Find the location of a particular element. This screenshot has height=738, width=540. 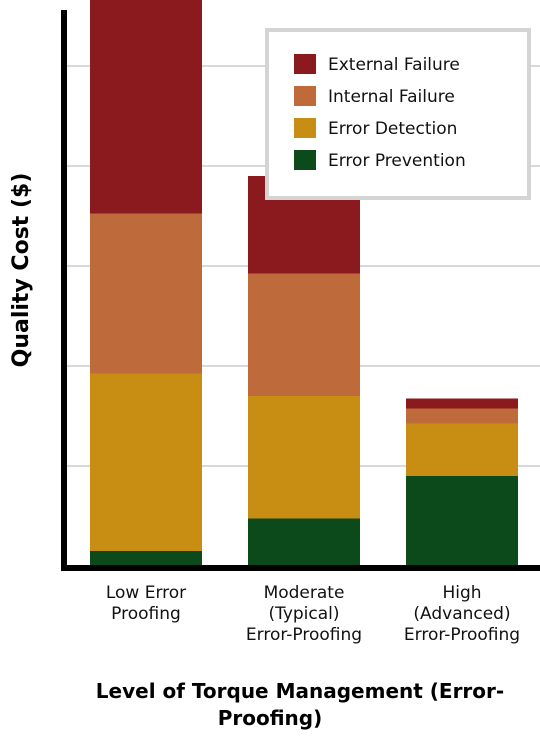

x-axis-label-line: Proofing) is located at coordinates (270, 718).